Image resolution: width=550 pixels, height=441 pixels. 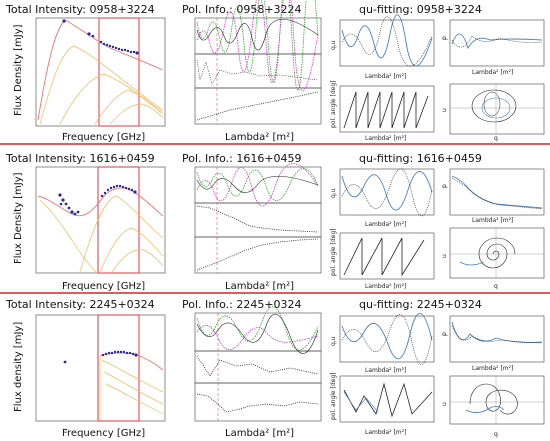 I want to click on pol-title: Pol. Info.: 1616+0459, so click(x=242, y=158).